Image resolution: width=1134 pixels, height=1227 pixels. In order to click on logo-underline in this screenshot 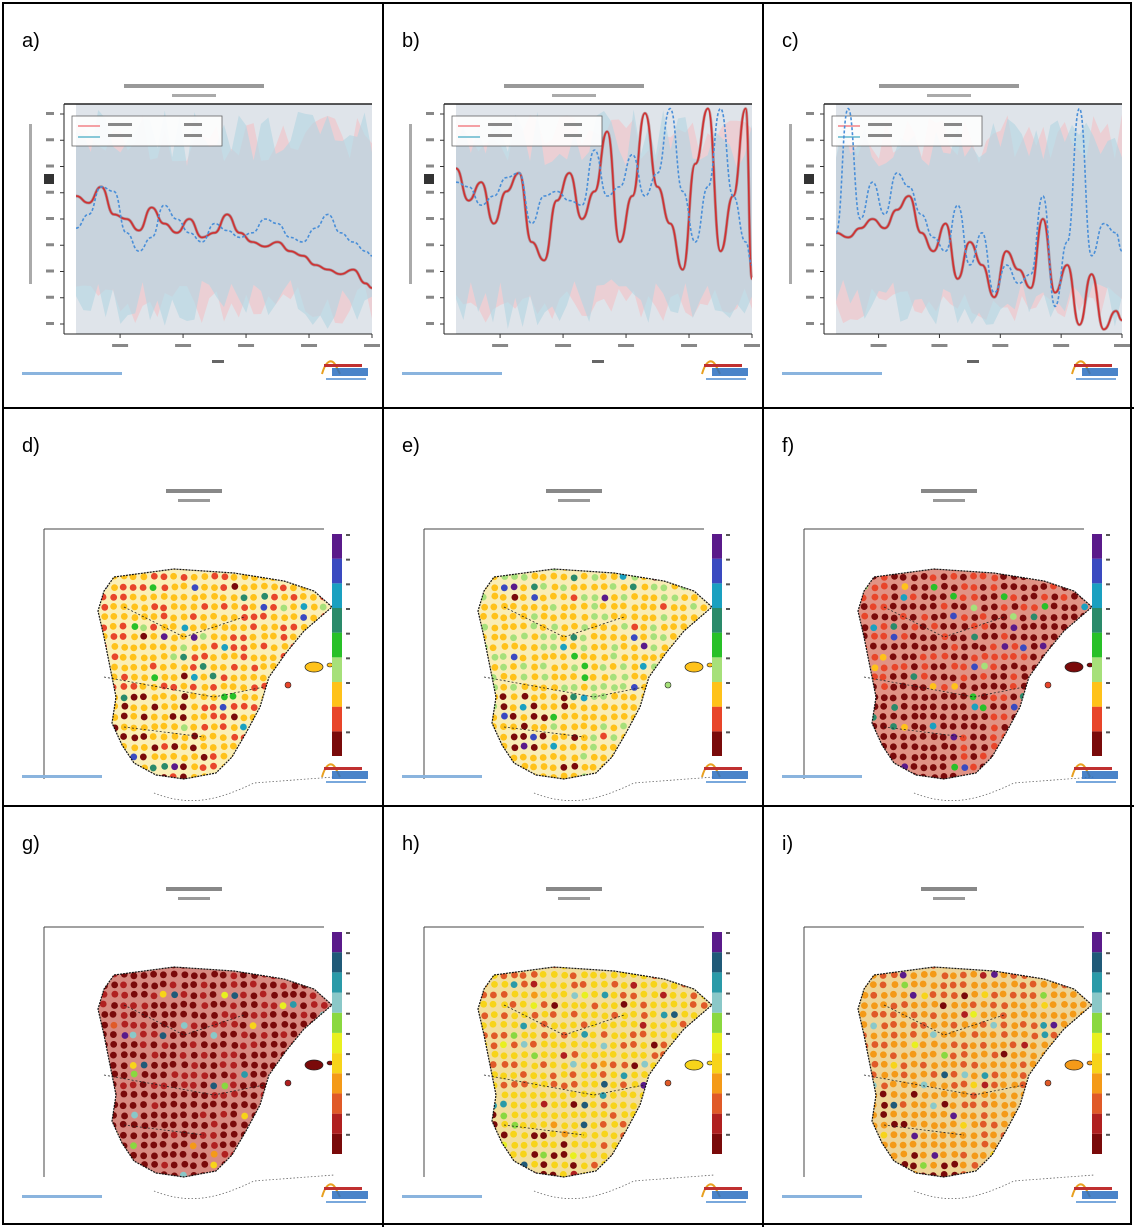, I will do `click(346, 1202)`.